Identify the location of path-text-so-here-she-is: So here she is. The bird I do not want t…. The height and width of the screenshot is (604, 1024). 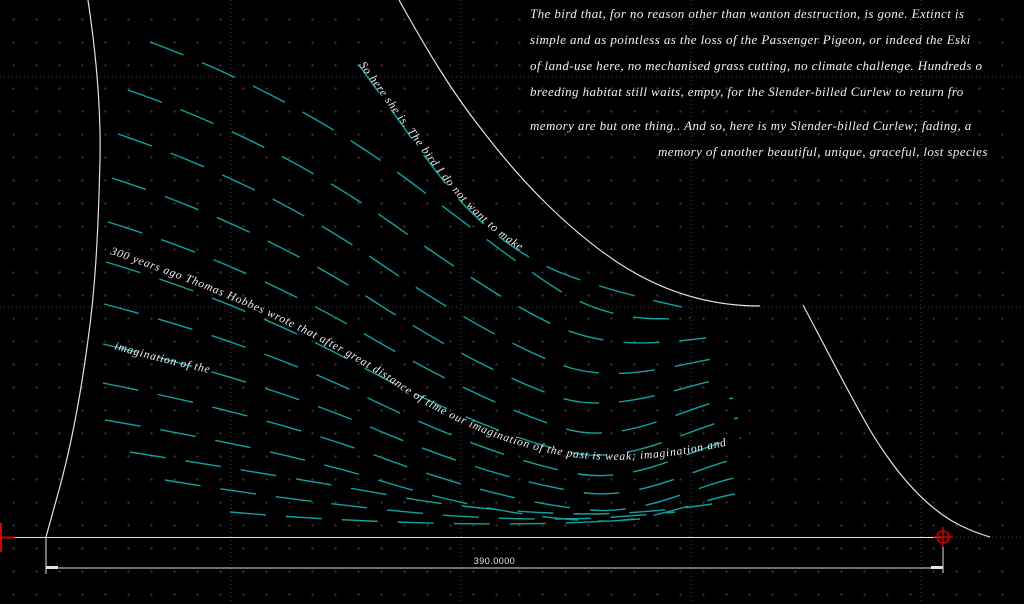
(441, 157).